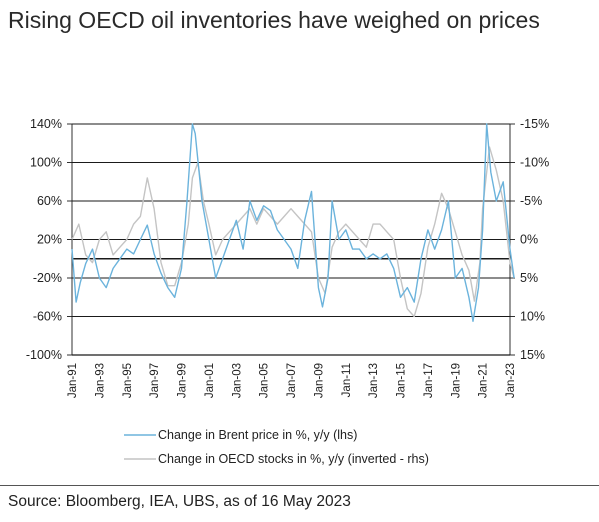  What do you see at coordinates (374, 380) in the screenshot?
I see `x-tick-label: Jan-13` at bounding box center [374, 380].